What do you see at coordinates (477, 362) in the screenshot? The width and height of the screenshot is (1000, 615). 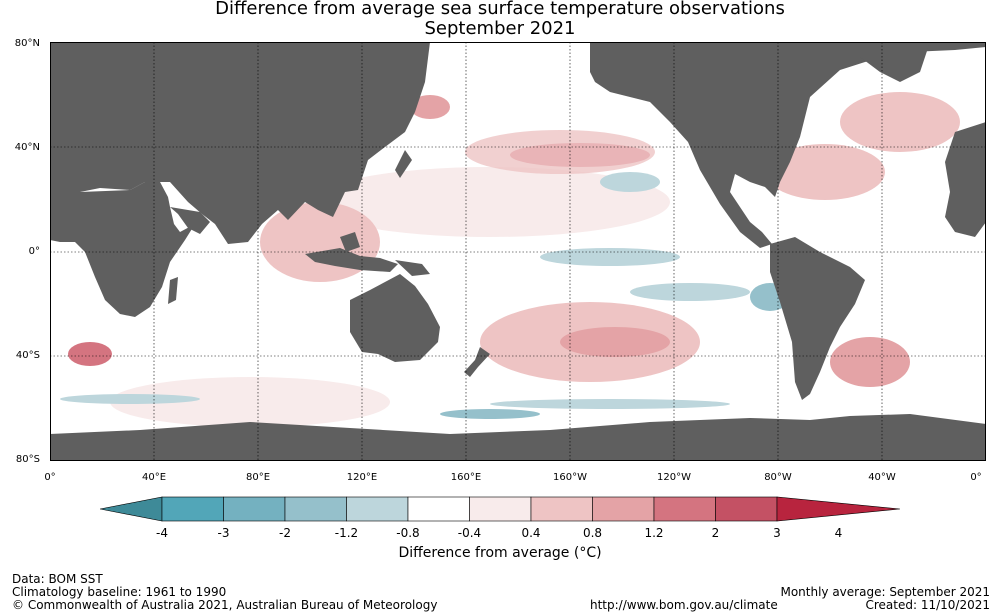 I see `new-zealand-land` at bounding box center [477, 362].